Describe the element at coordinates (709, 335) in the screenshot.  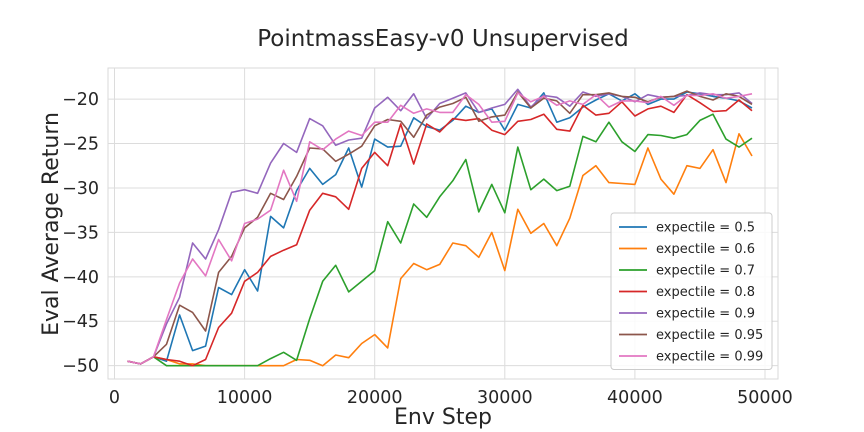
I see `legend-entry: expectile = 0.95` at that location.